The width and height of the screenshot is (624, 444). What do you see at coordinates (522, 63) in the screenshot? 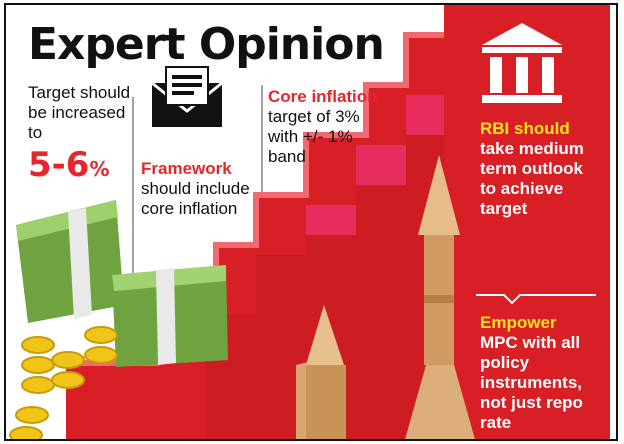
I see `bank-icon` at bounding box center [522, 63].